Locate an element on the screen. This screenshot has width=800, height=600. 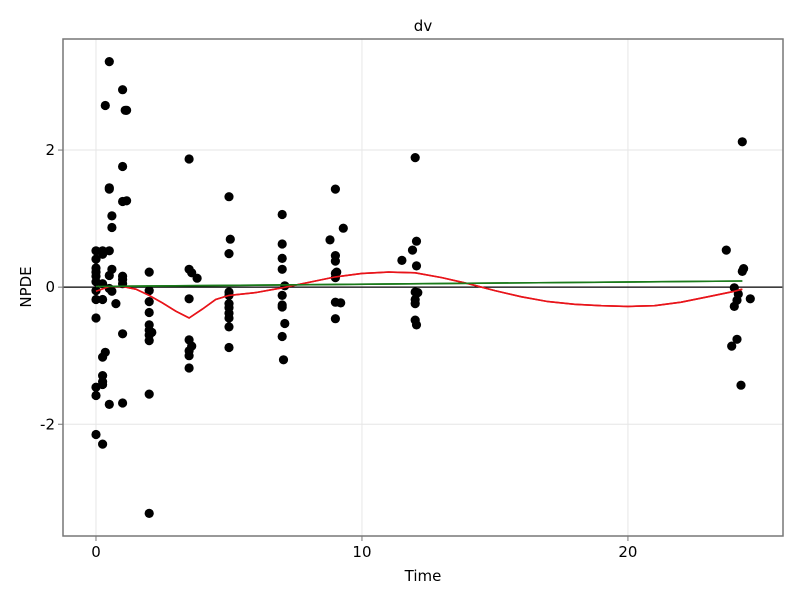
y-axis-label: NPDE is located at coordinates (26, 286).